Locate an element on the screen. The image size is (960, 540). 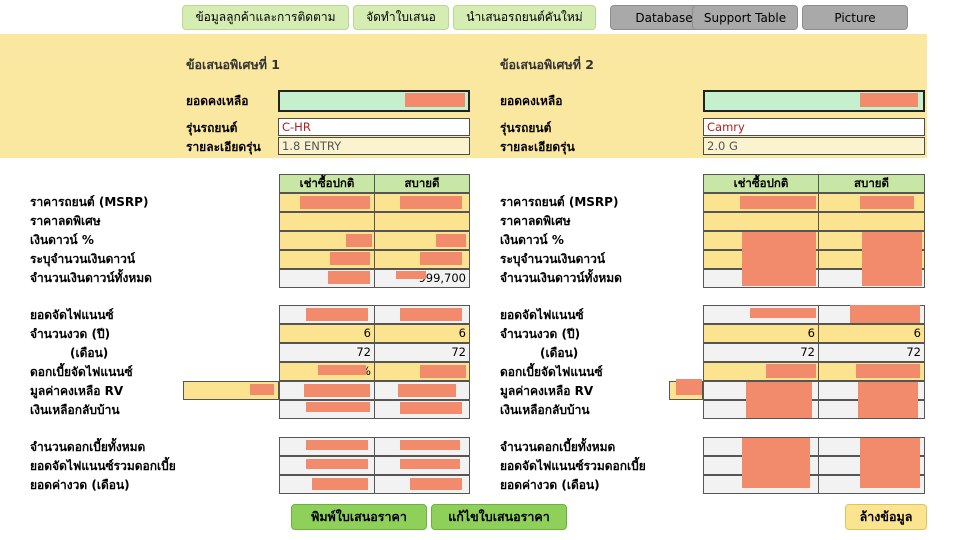
offer-2-row-label: ยอดจัดไฟแนนซ์ is located at coordinates (542, 315).